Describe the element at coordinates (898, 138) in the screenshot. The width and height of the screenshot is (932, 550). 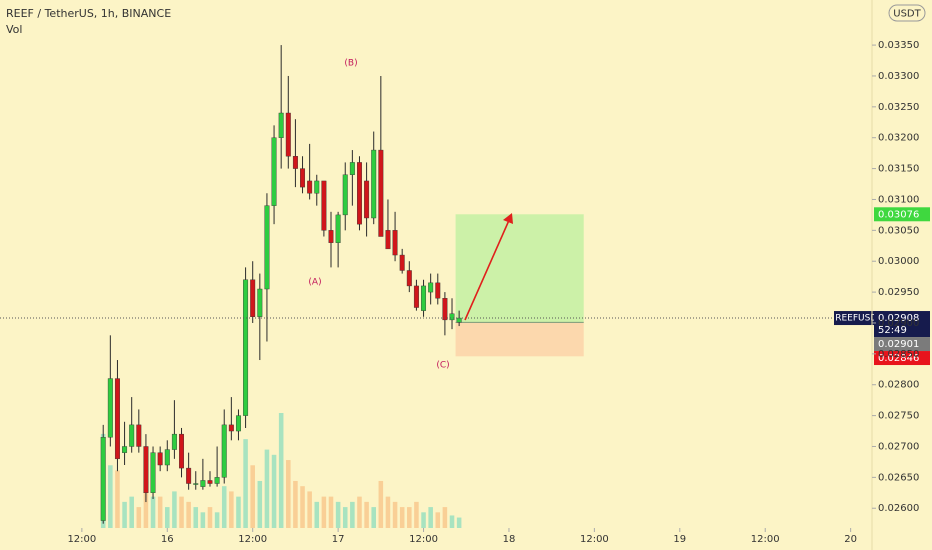
I see `y-tick-label: 0.03200` at that location.